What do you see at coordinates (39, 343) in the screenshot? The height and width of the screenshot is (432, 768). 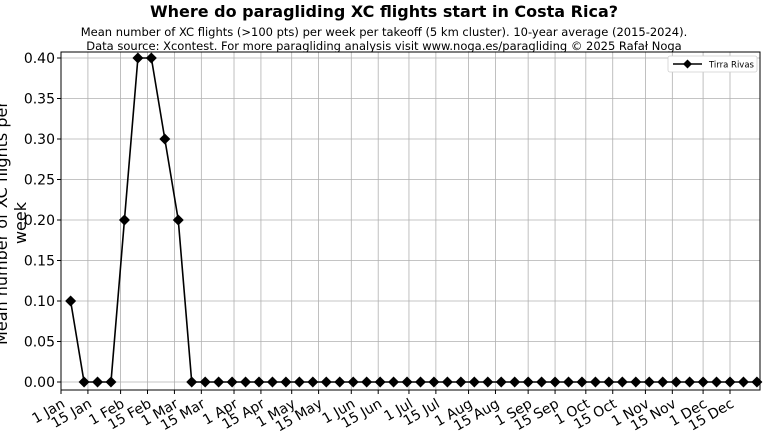 I see `y-tick-label: 0.05` at bounding box center [39, 343].